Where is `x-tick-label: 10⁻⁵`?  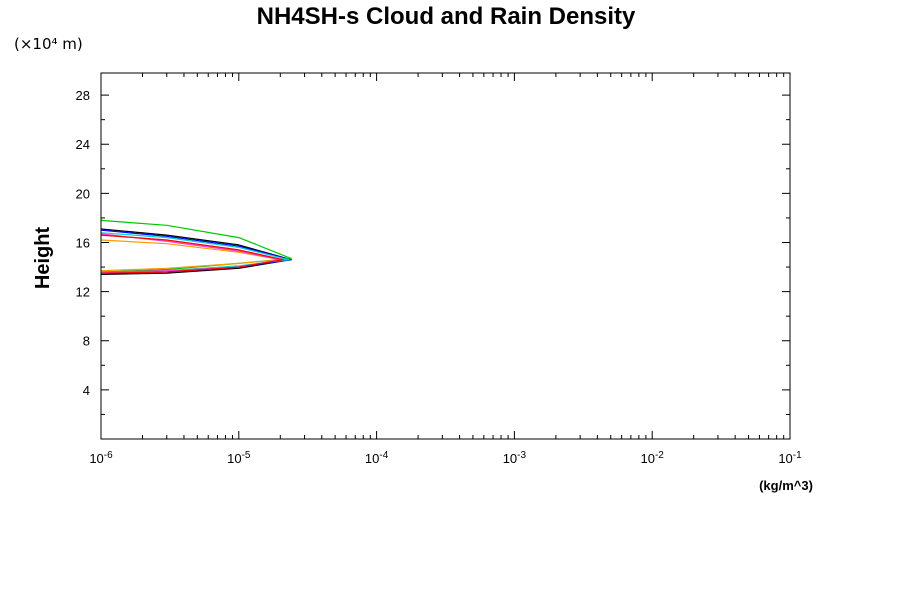 x-tick-label: 10⁻⁵ is located at coordinates (239, 458).